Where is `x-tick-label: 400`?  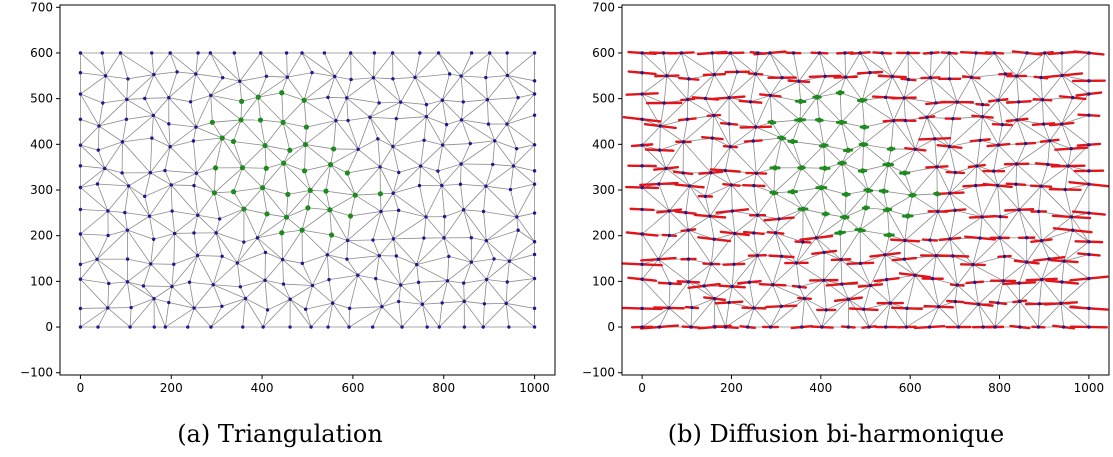
x-tick-label: 400 is located at coordinates (262, 388).